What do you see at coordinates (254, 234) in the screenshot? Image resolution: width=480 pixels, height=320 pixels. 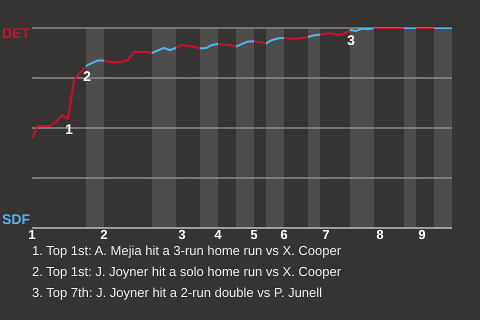 I see `x-tick-label: 5` at bounding box center [254, 234].